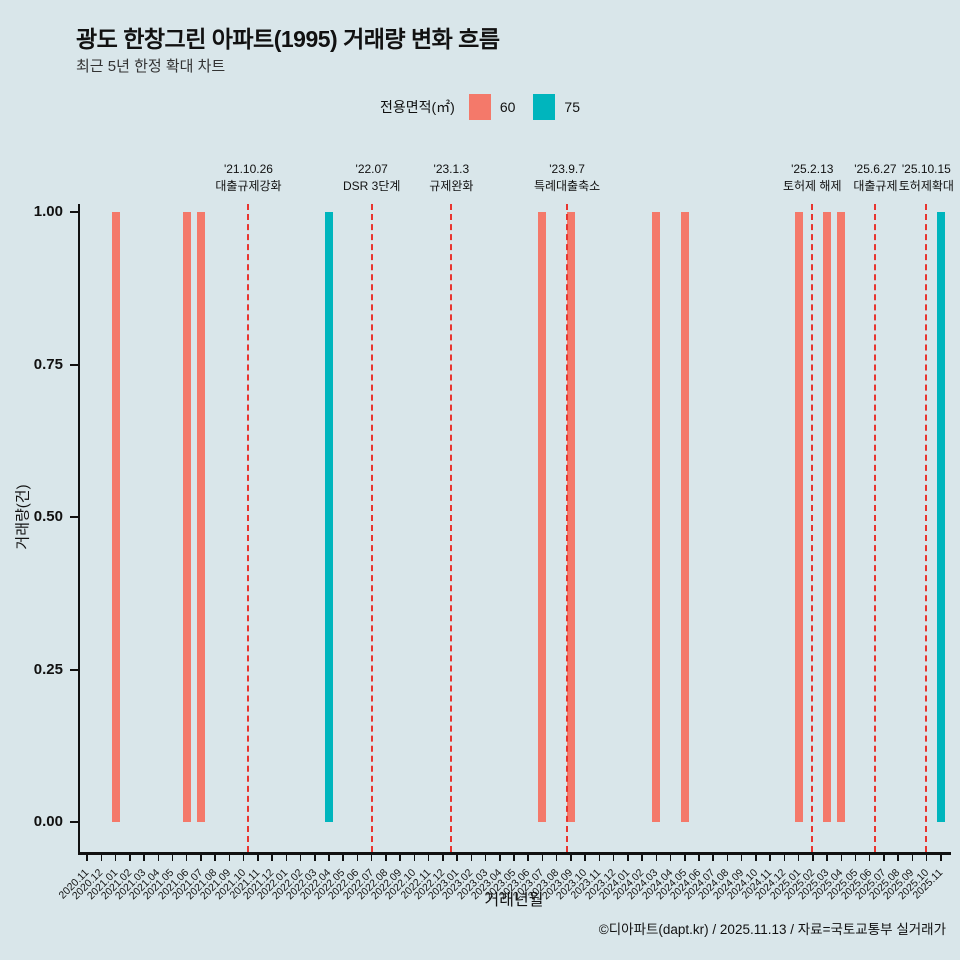  What do you see at coordinates (926, 169) in the screenshot?
I see `annotation-date: '25.10.15` at bounding box center [926, 169].